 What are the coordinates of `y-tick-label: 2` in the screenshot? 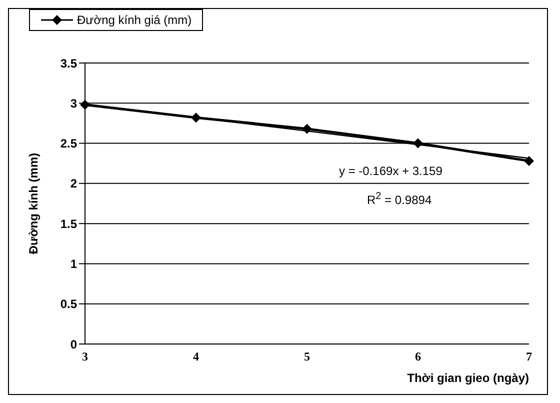 It's located at (74, 183).